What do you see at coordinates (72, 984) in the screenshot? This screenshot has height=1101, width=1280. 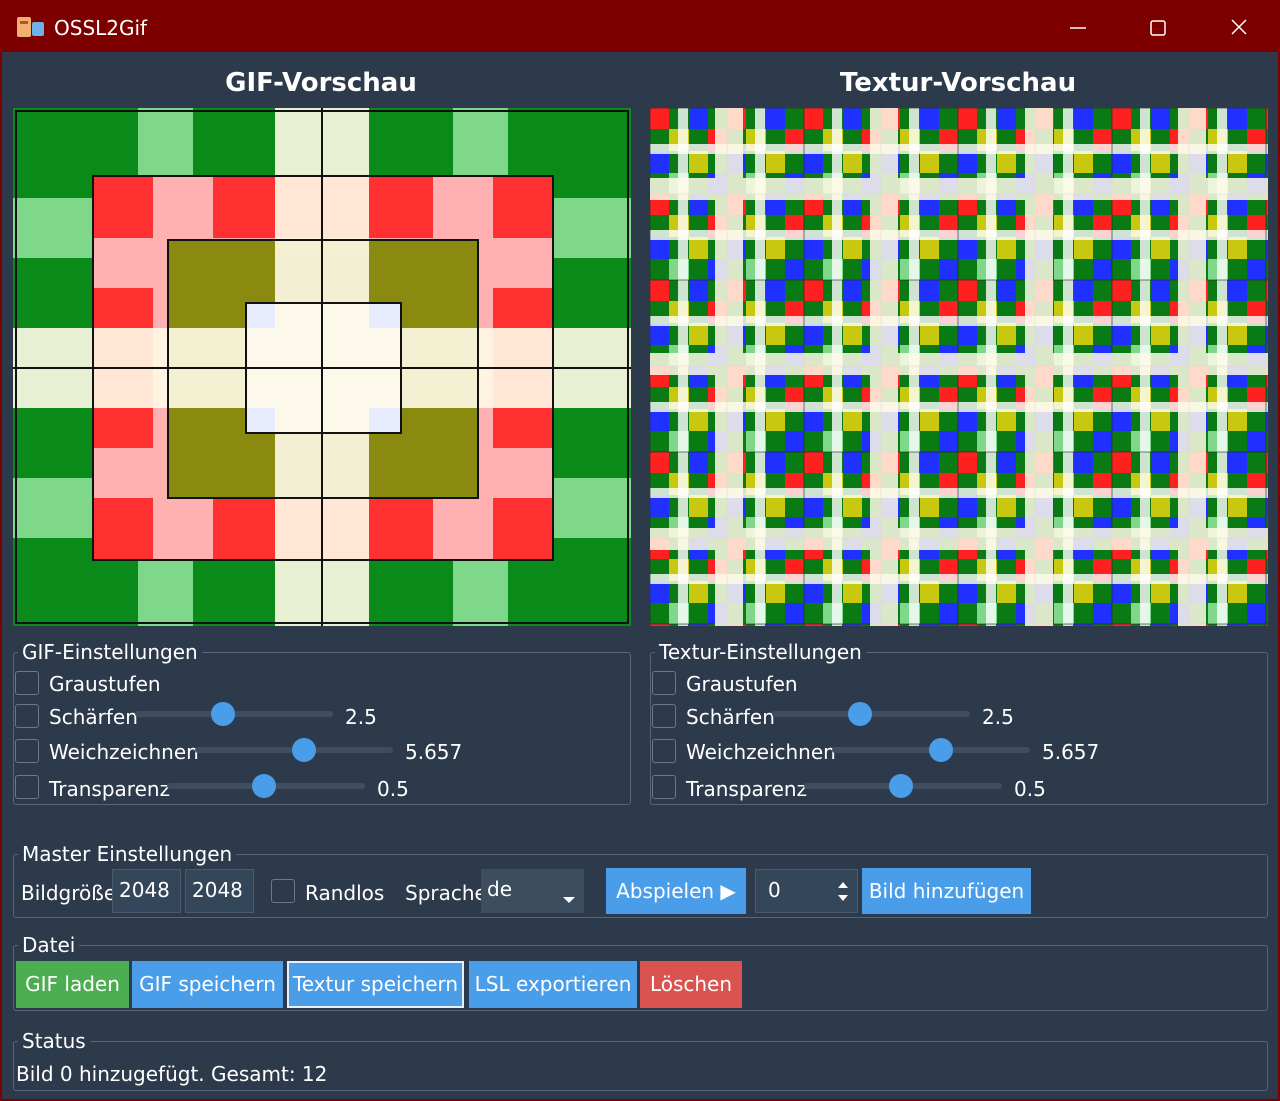 I see `load-gif-button: GIF laden` at bounding box center [72, 984].